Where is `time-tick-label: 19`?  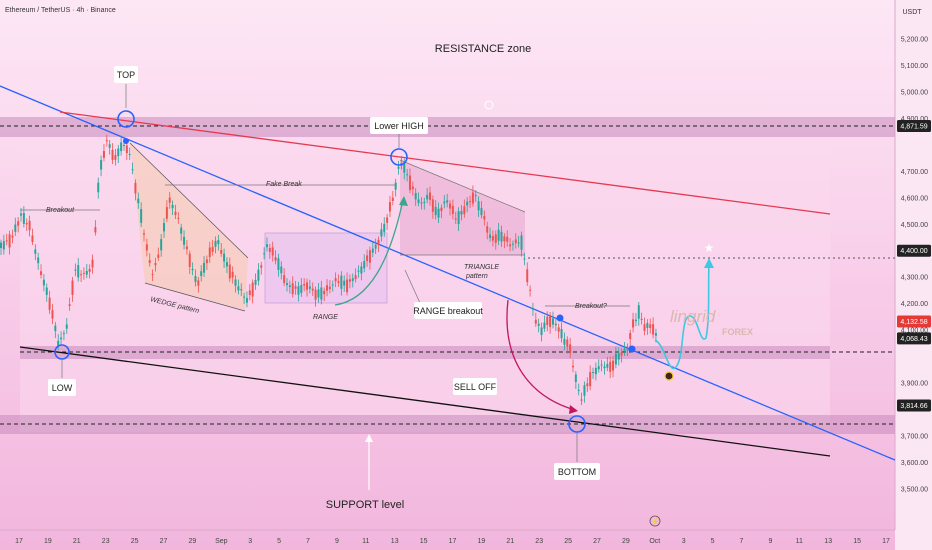 time-tick-label: 19 is located at coordinates (48, 541).